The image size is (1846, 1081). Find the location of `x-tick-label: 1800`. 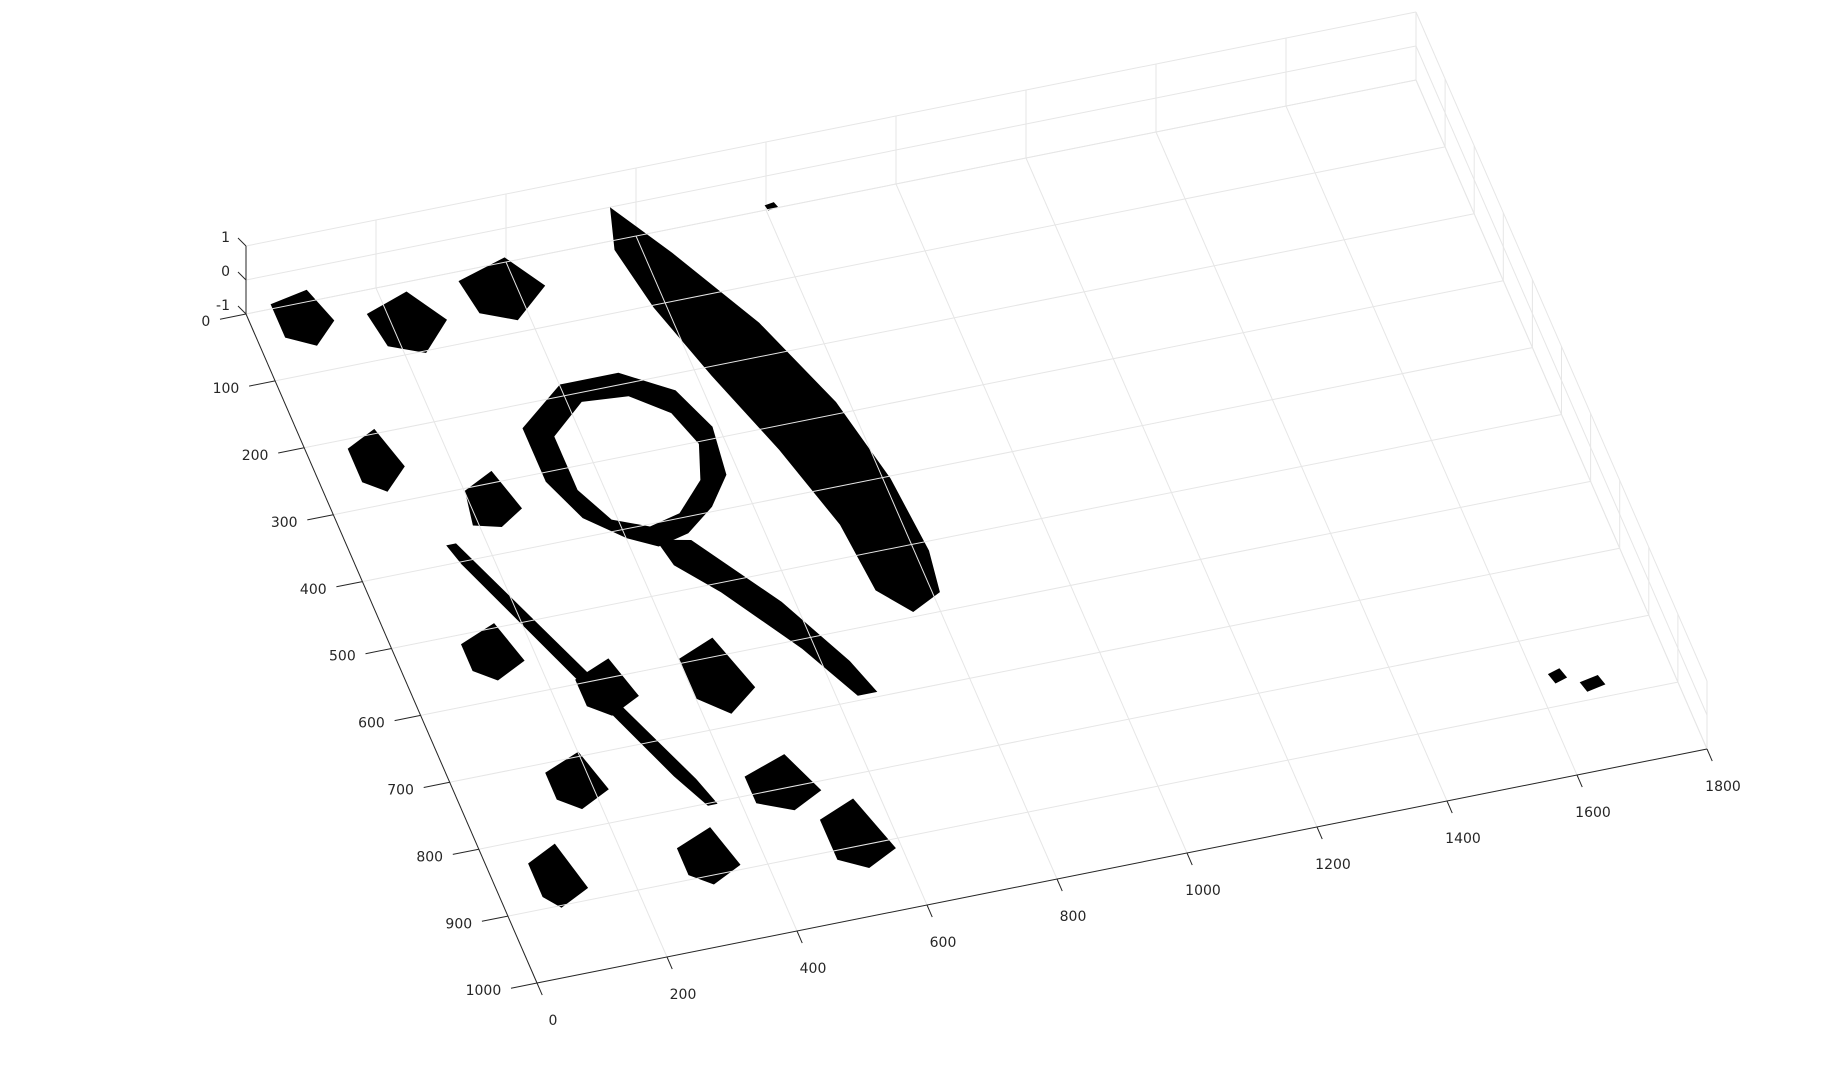

x-tick-label: 1800 is located at coordinates (1723, 787).